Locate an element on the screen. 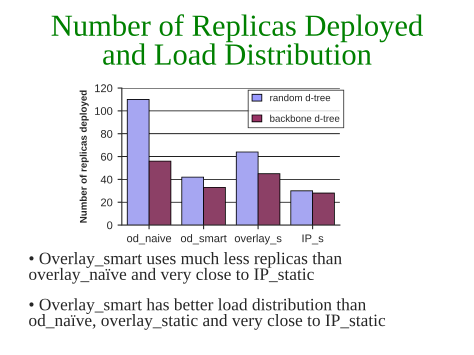 Image resolution: width=474 pixels, height=355 pixels. y-tick-label: 40 is located at coordinates (106, 180).